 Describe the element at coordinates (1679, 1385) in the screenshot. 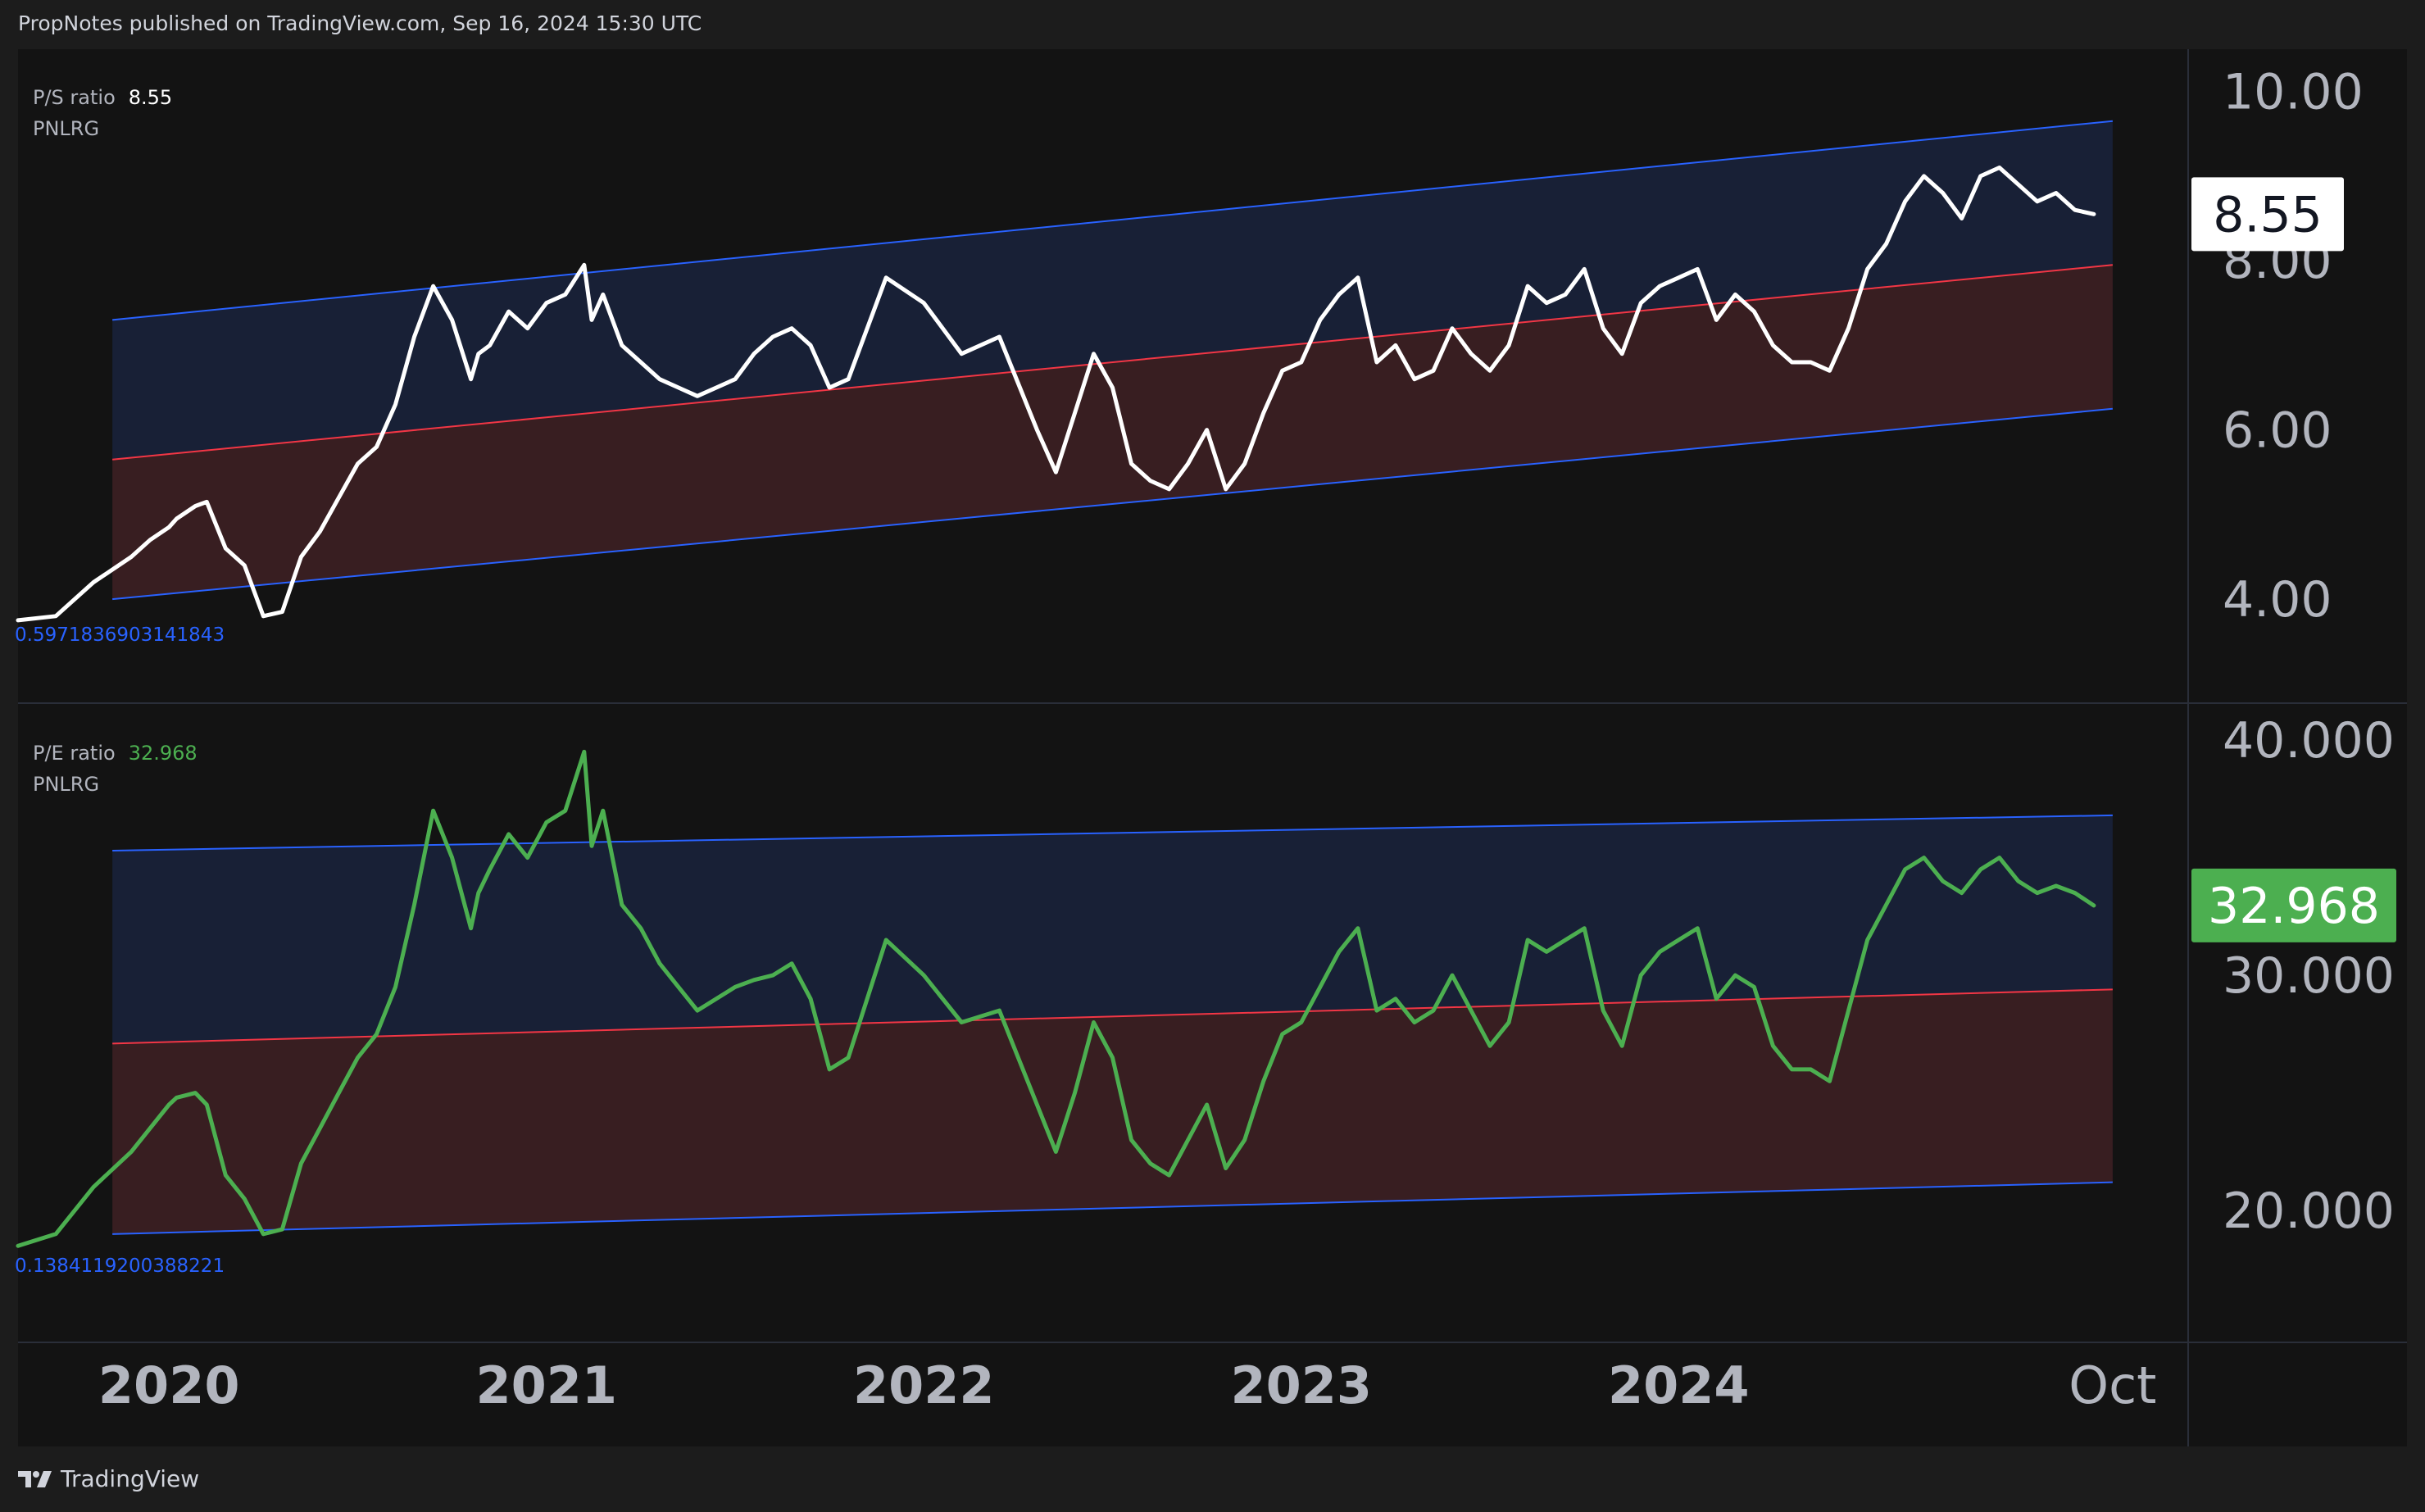

I see `x-tick-label: 2024` at that location.